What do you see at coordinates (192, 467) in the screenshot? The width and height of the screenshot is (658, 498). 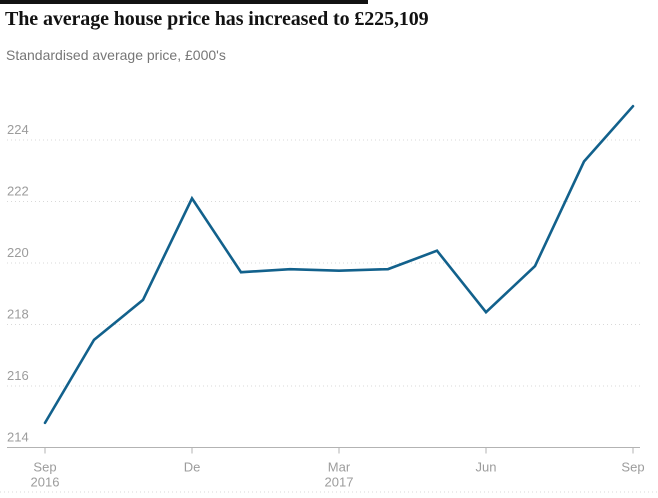 I see `x-tick-label: De` at bounding box center [192, 467].